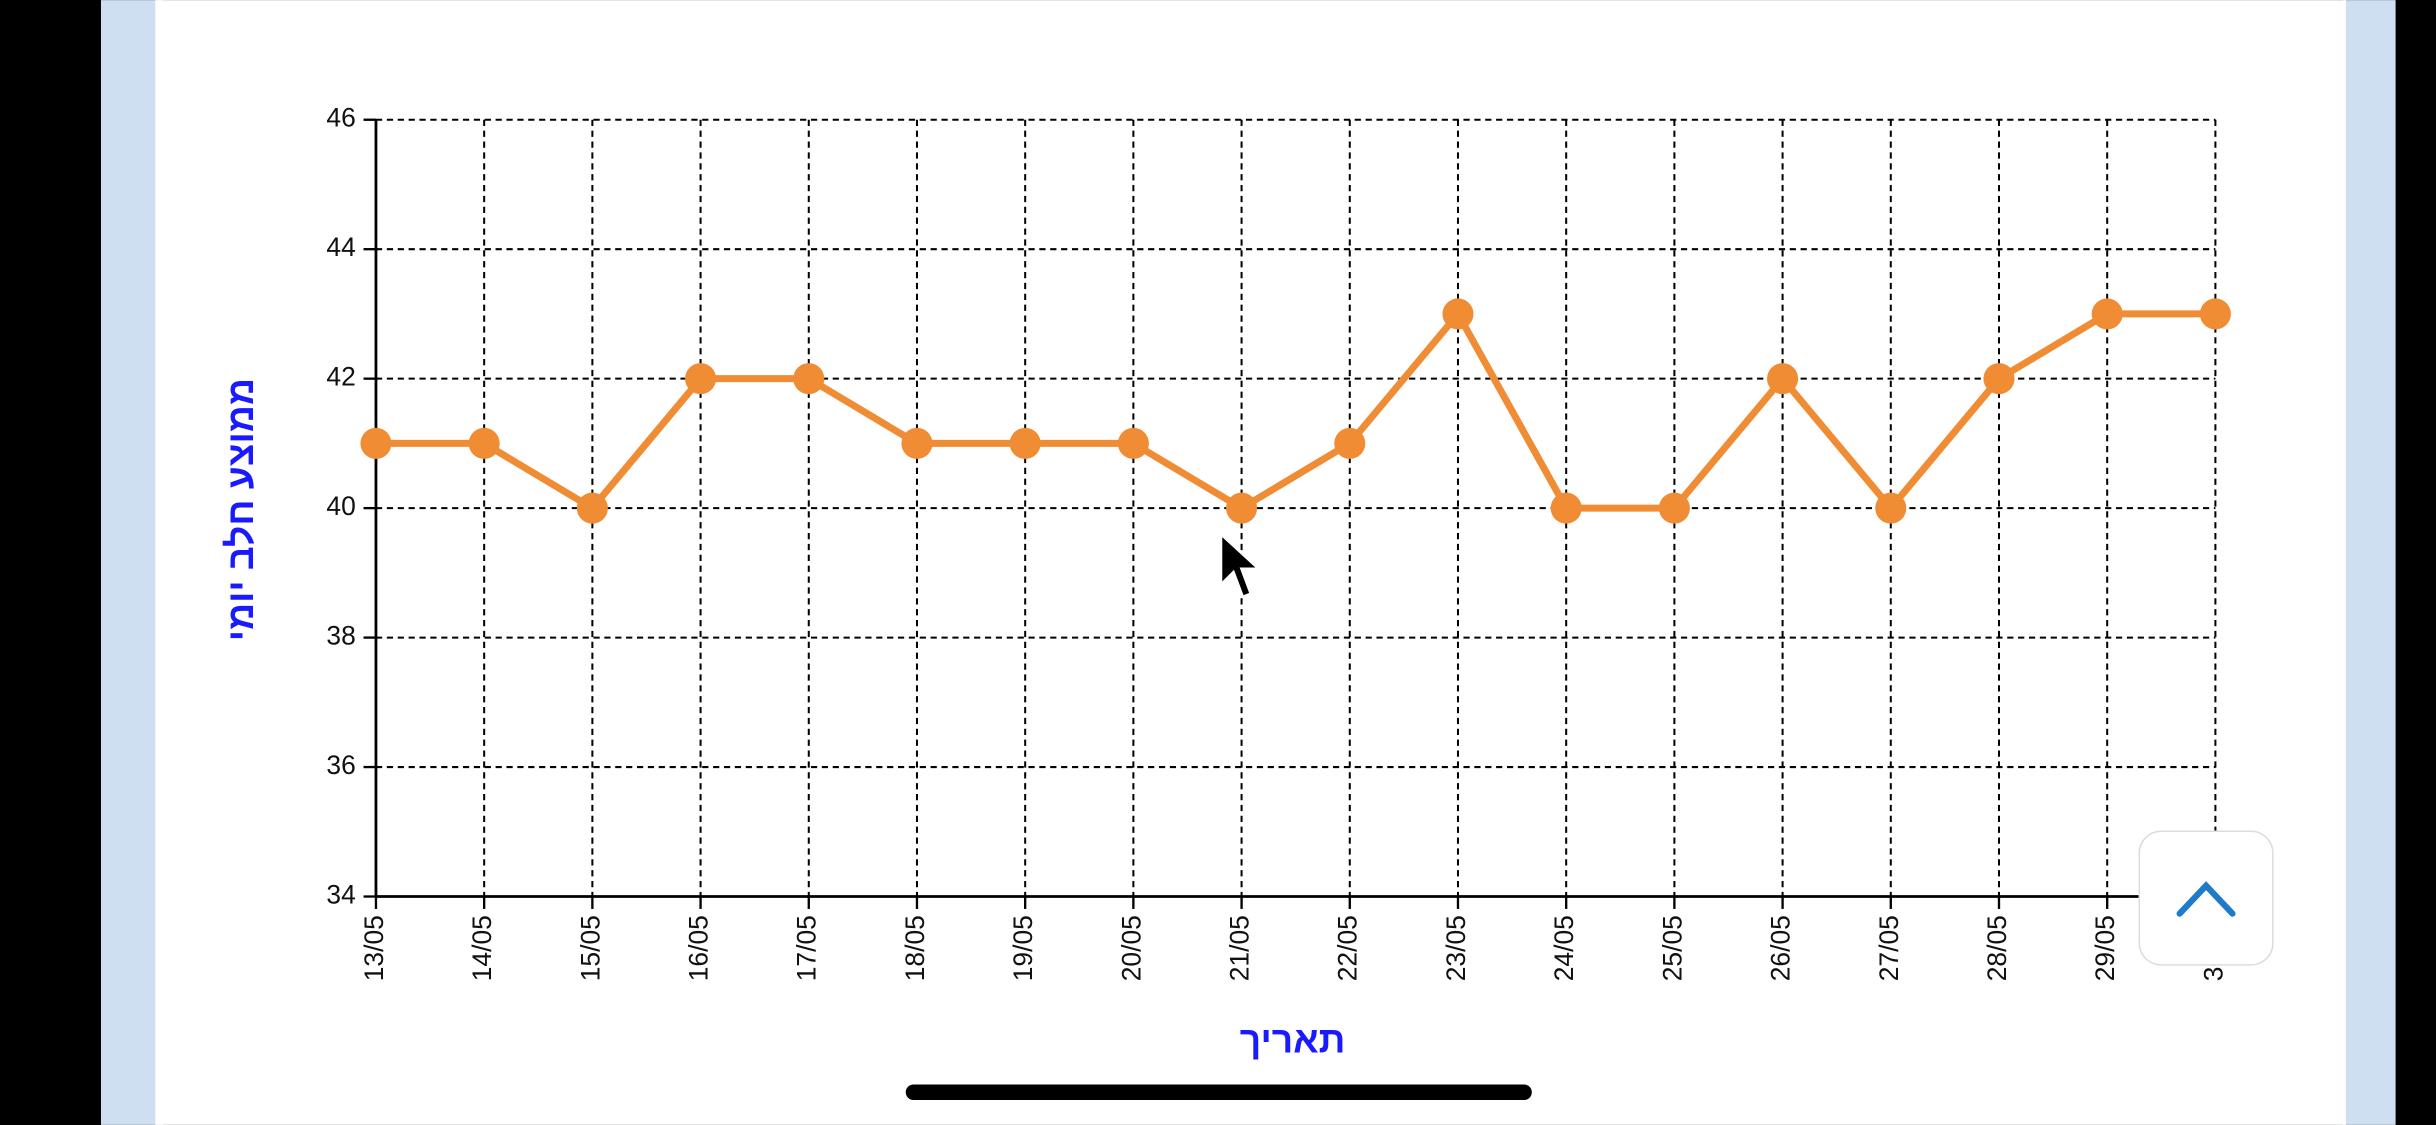 This screenshot has height=1125, width=2436. I want to click on button-background, so click(2206, 898).